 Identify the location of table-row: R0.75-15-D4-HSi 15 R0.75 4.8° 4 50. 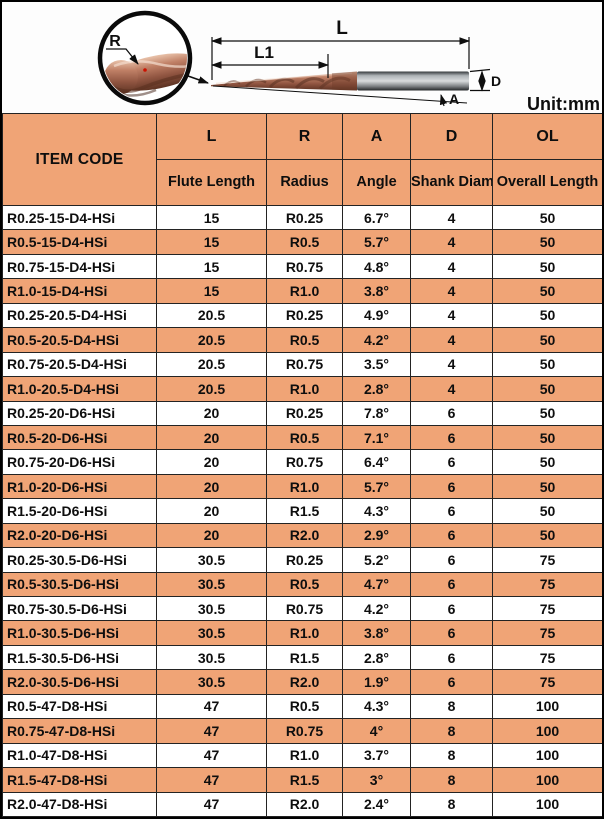
(302, 266).